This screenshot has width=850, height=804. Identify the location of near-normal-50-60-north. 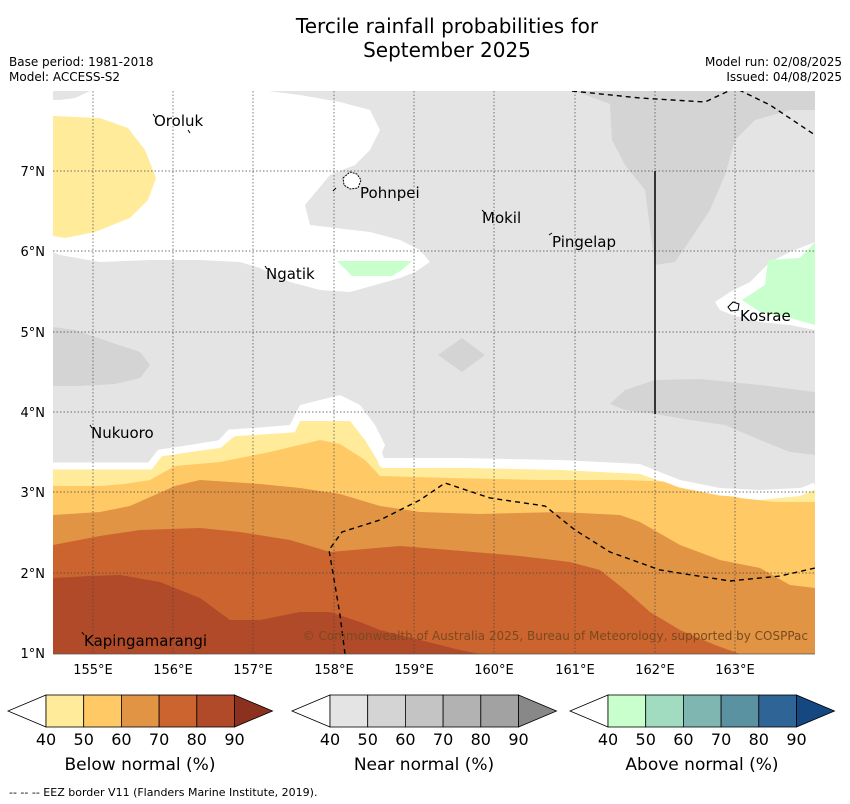
(695, 178).